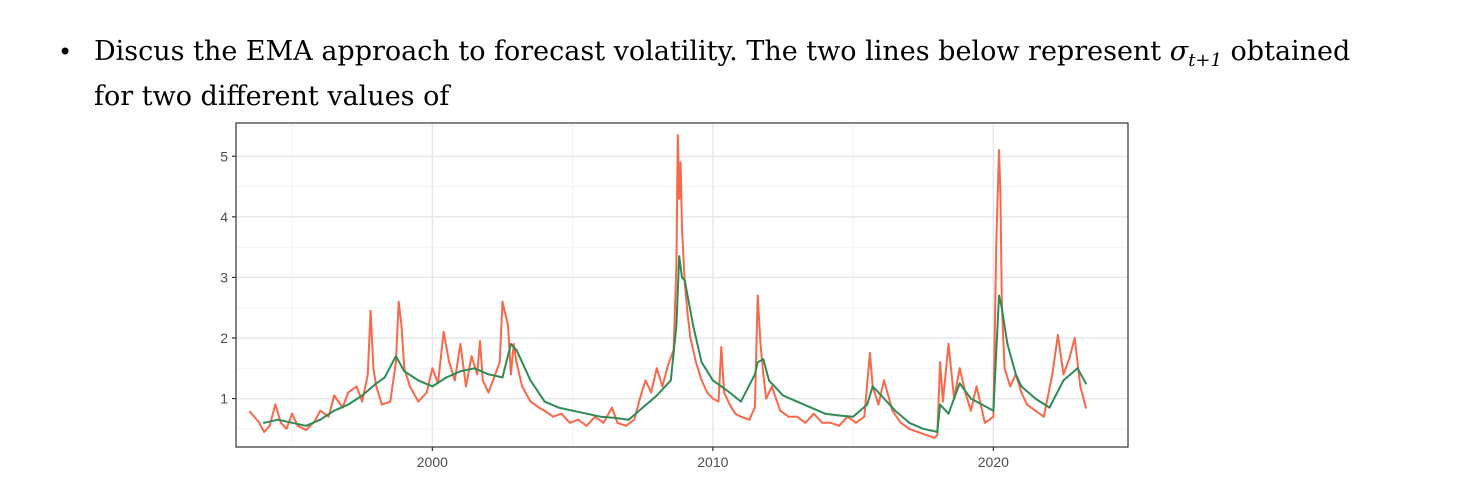 The image size is (1478, 496). What do you see at coordinates (1179, 51) in the screenshot?
I see `sigma-symbol: σ` at bounding box center [1179, 51].